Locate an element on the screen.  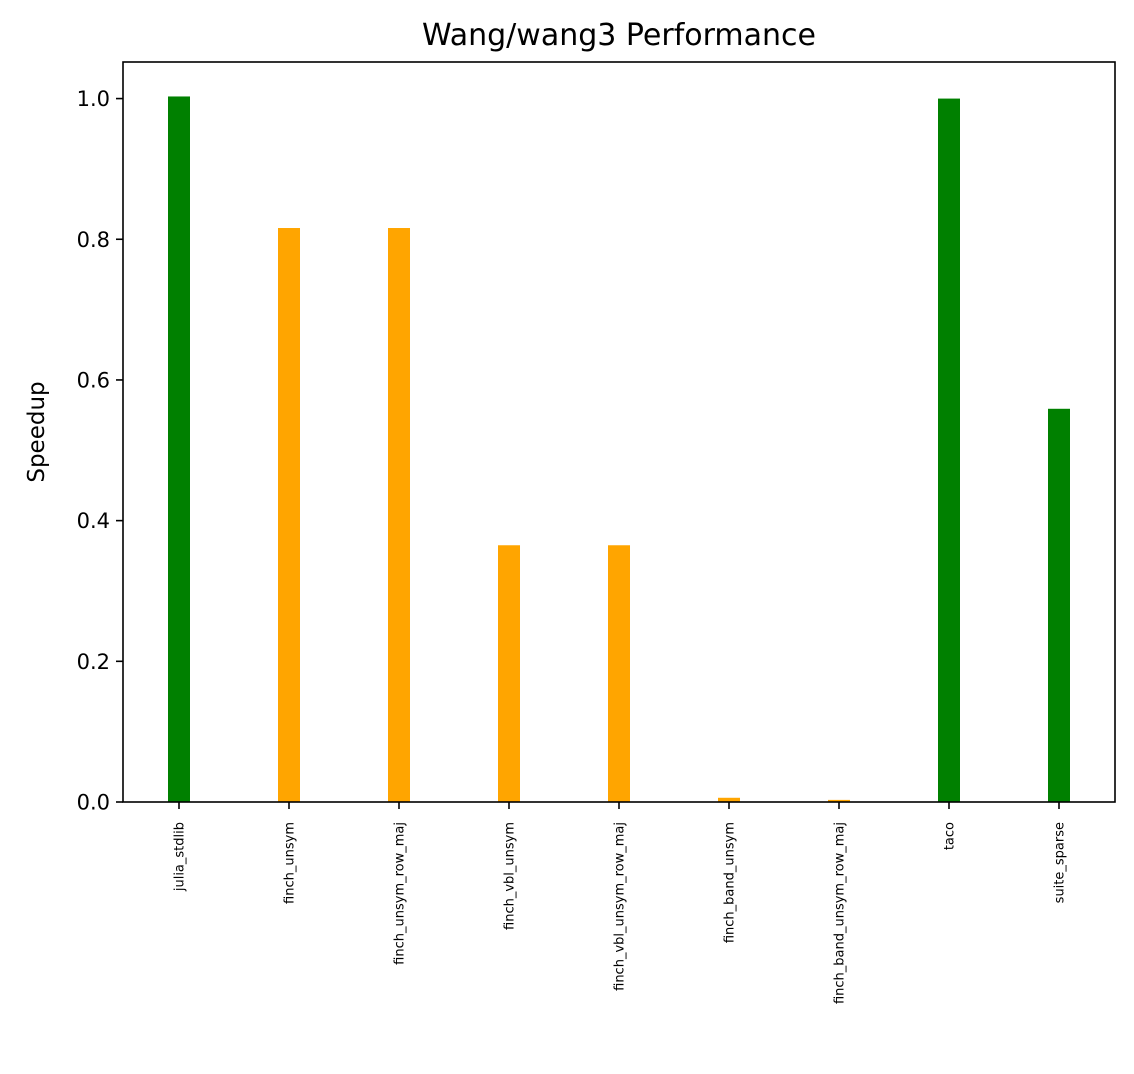
y-tick-label: 1.0 is located at coordinates (93, 99).